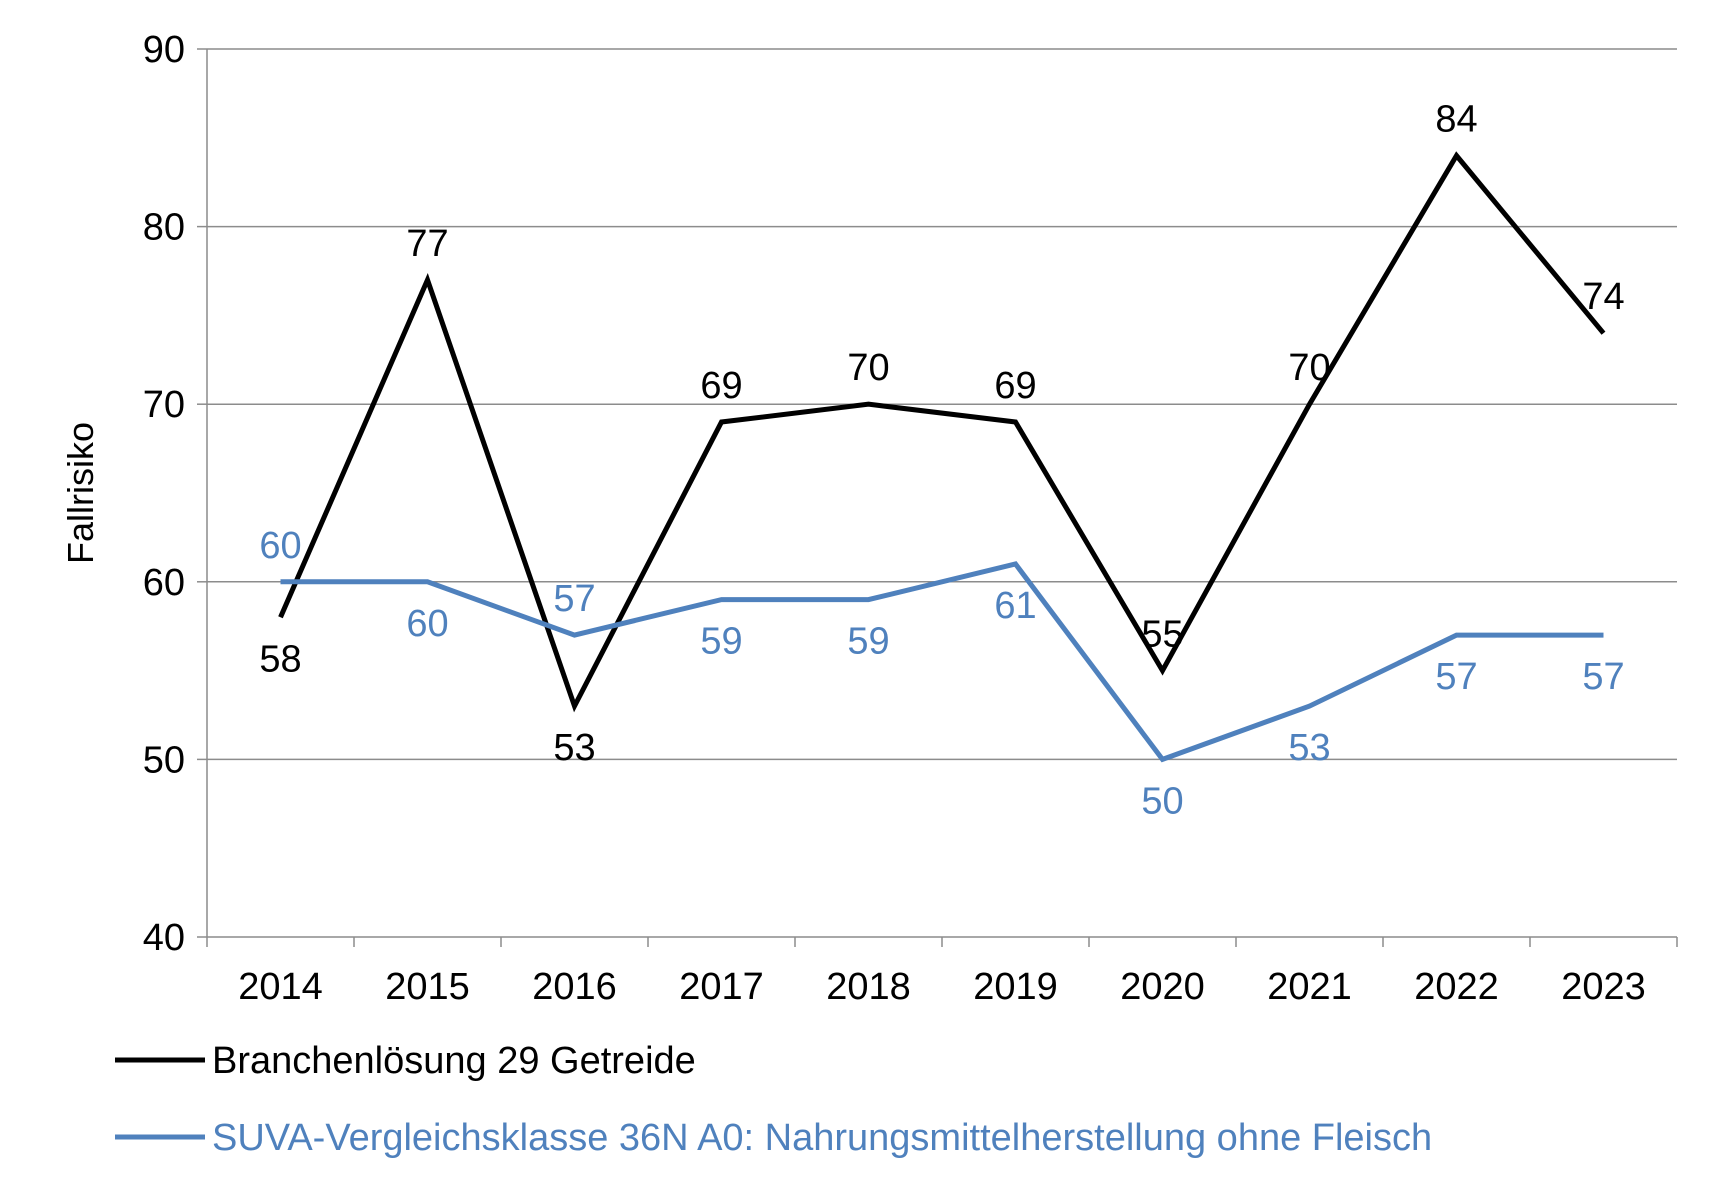 The width and height of the screenshot is (1709, 1200). What do you see at coordinates (1162, 635) in the screenshot?
I see `data-label-s1-2020: 55` at bounding box center [1162, 635].